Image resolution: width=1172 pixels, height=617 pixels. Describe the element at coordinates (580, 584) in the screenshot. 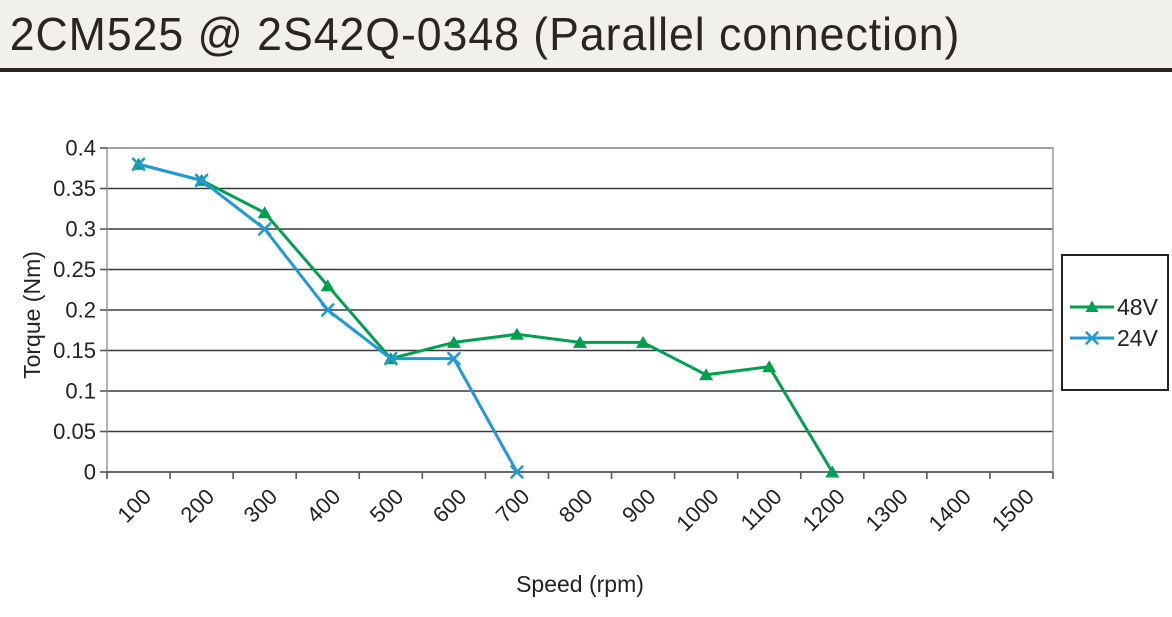

I see `x-axis-title: Speed (rpm)` at that location.